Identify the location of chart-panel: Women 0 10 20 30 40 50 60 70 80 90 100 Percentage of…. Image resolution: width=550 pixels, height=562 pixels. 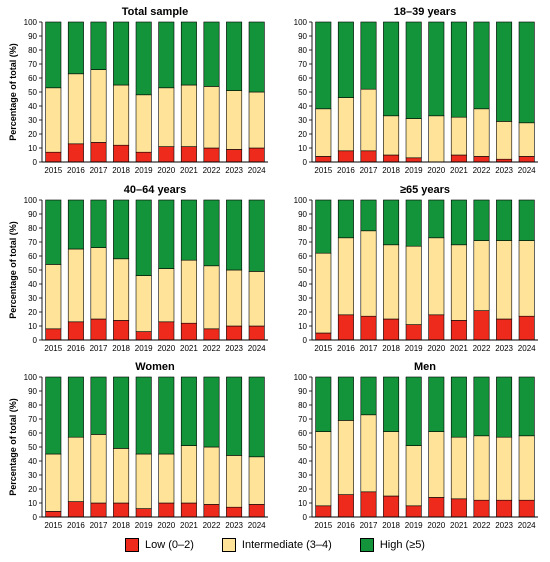
(138, 445).